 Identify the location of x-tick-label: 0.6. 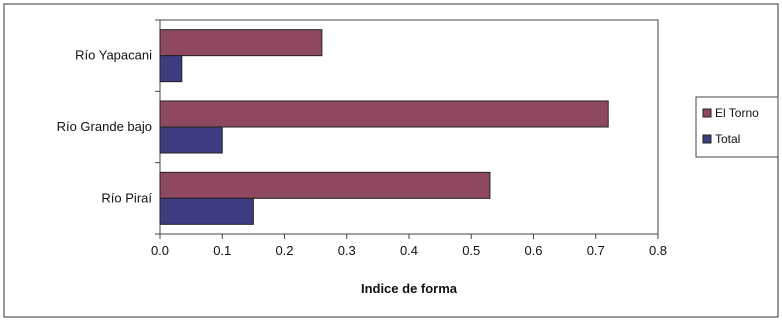
(533, 250).